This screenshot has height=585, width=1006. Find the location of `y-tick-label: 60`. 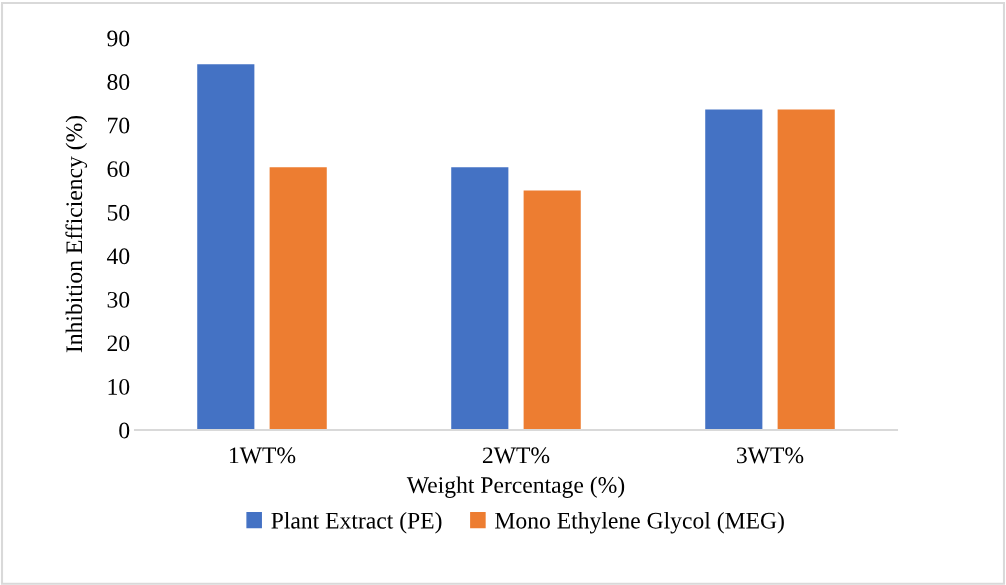

y-tick-label: 60 is located at coordinates (118, 169).